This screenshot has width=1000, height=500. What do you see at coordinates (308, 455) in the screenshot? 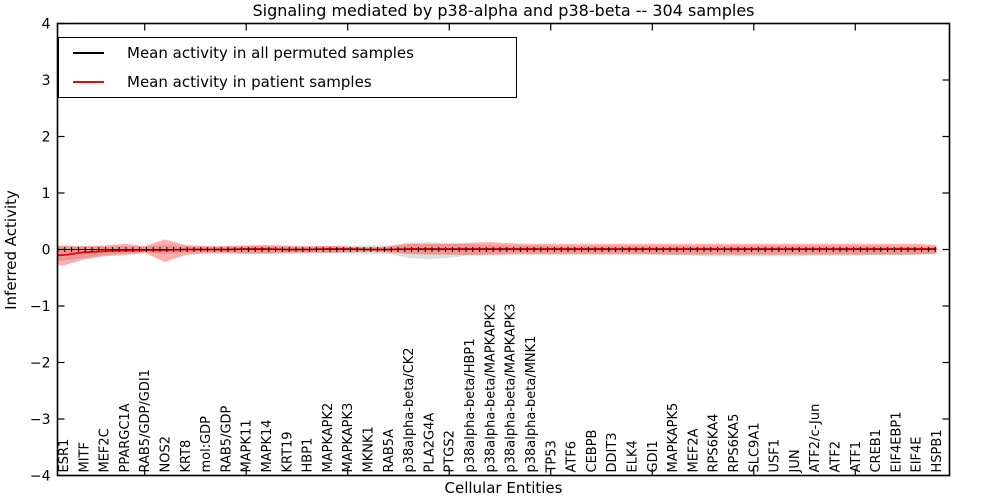
I see `entity-label: HBP1` at bounding box center [308, 455].